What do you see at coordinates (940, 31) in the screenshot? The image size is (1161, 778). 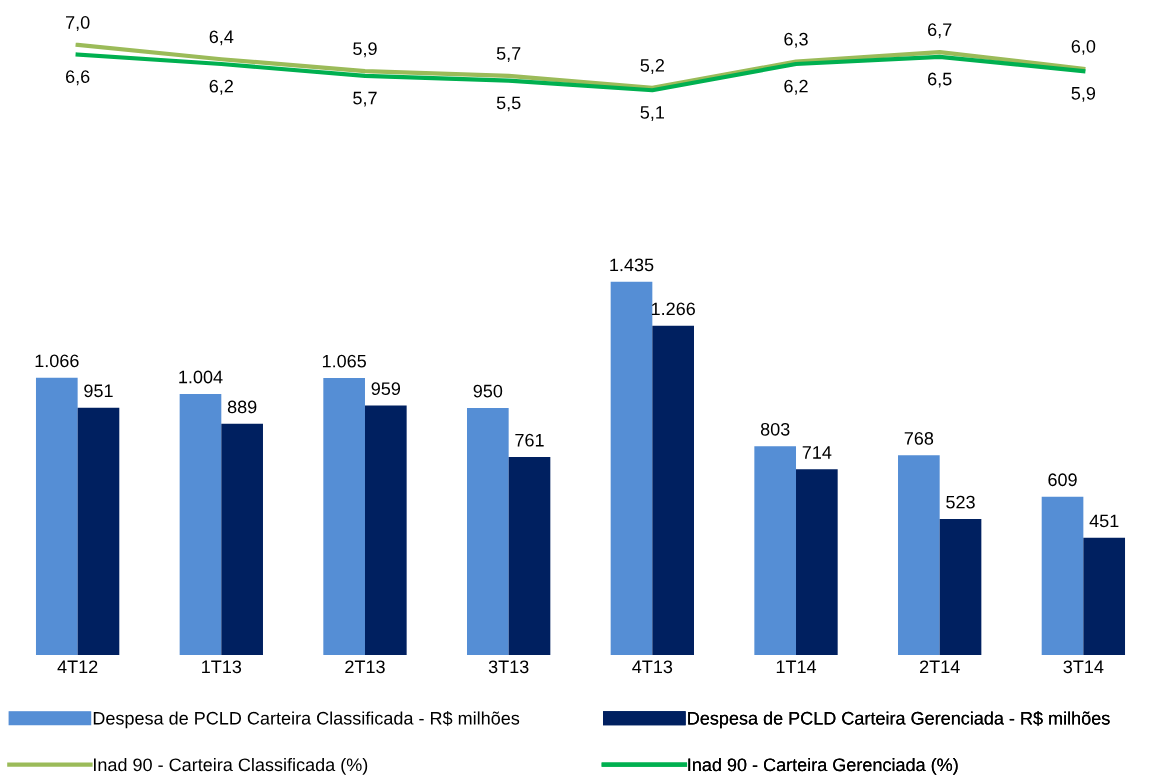 I see `data-label: 6,7` at bounding box center [940, 31].